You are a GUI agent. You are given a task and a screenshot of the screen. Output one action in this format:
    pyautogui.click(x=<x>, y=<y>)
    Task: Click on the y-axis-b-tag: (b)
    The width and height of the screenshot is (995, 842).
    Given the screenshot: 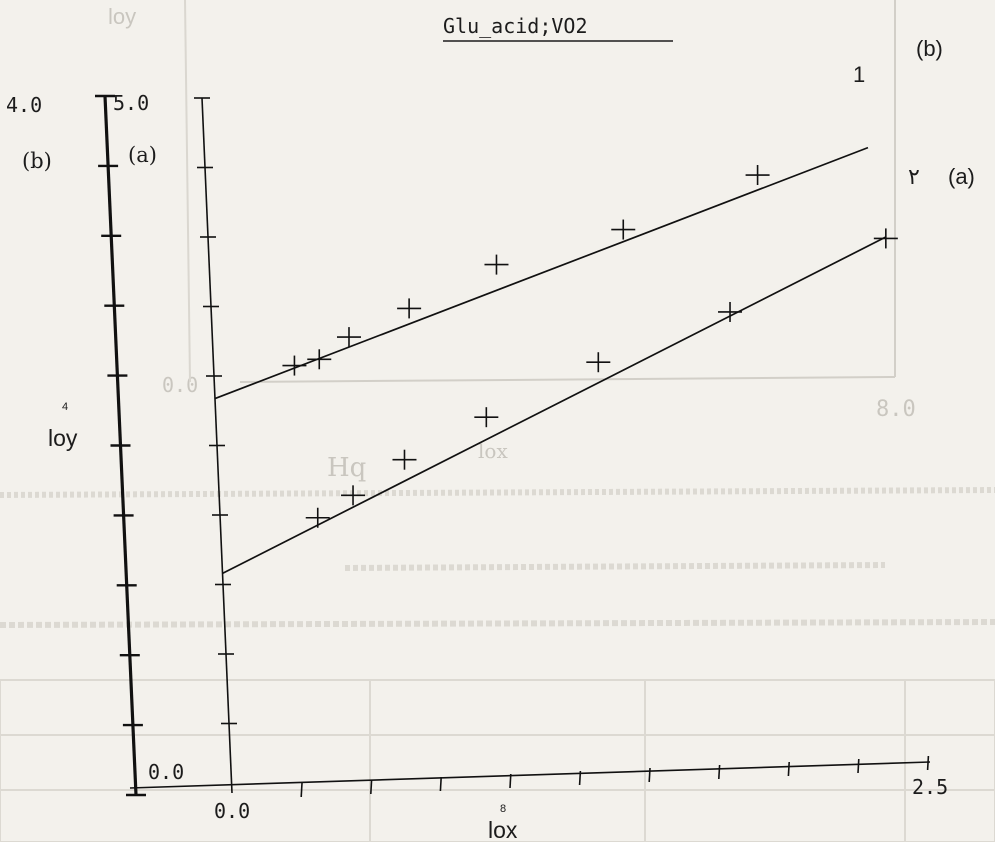 What is the action you would take?
    pyautogui.click(x=37, y=161)
    